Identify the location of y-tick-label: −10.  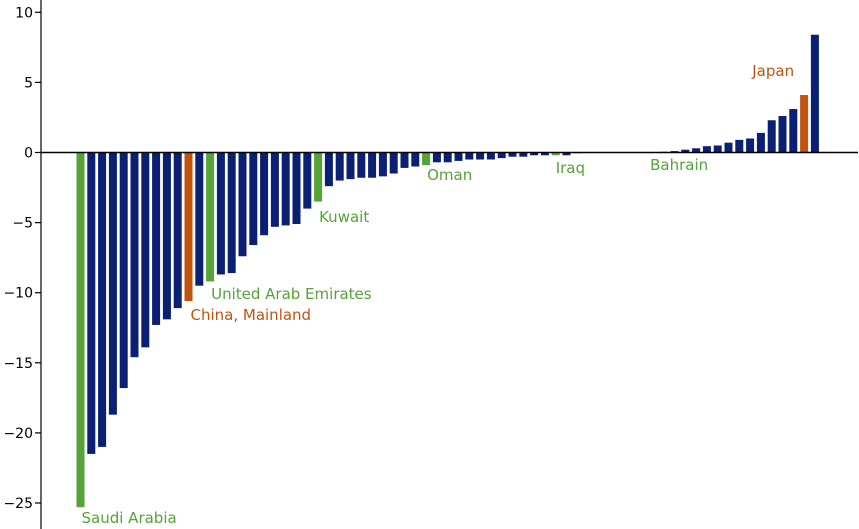
(18, 294).